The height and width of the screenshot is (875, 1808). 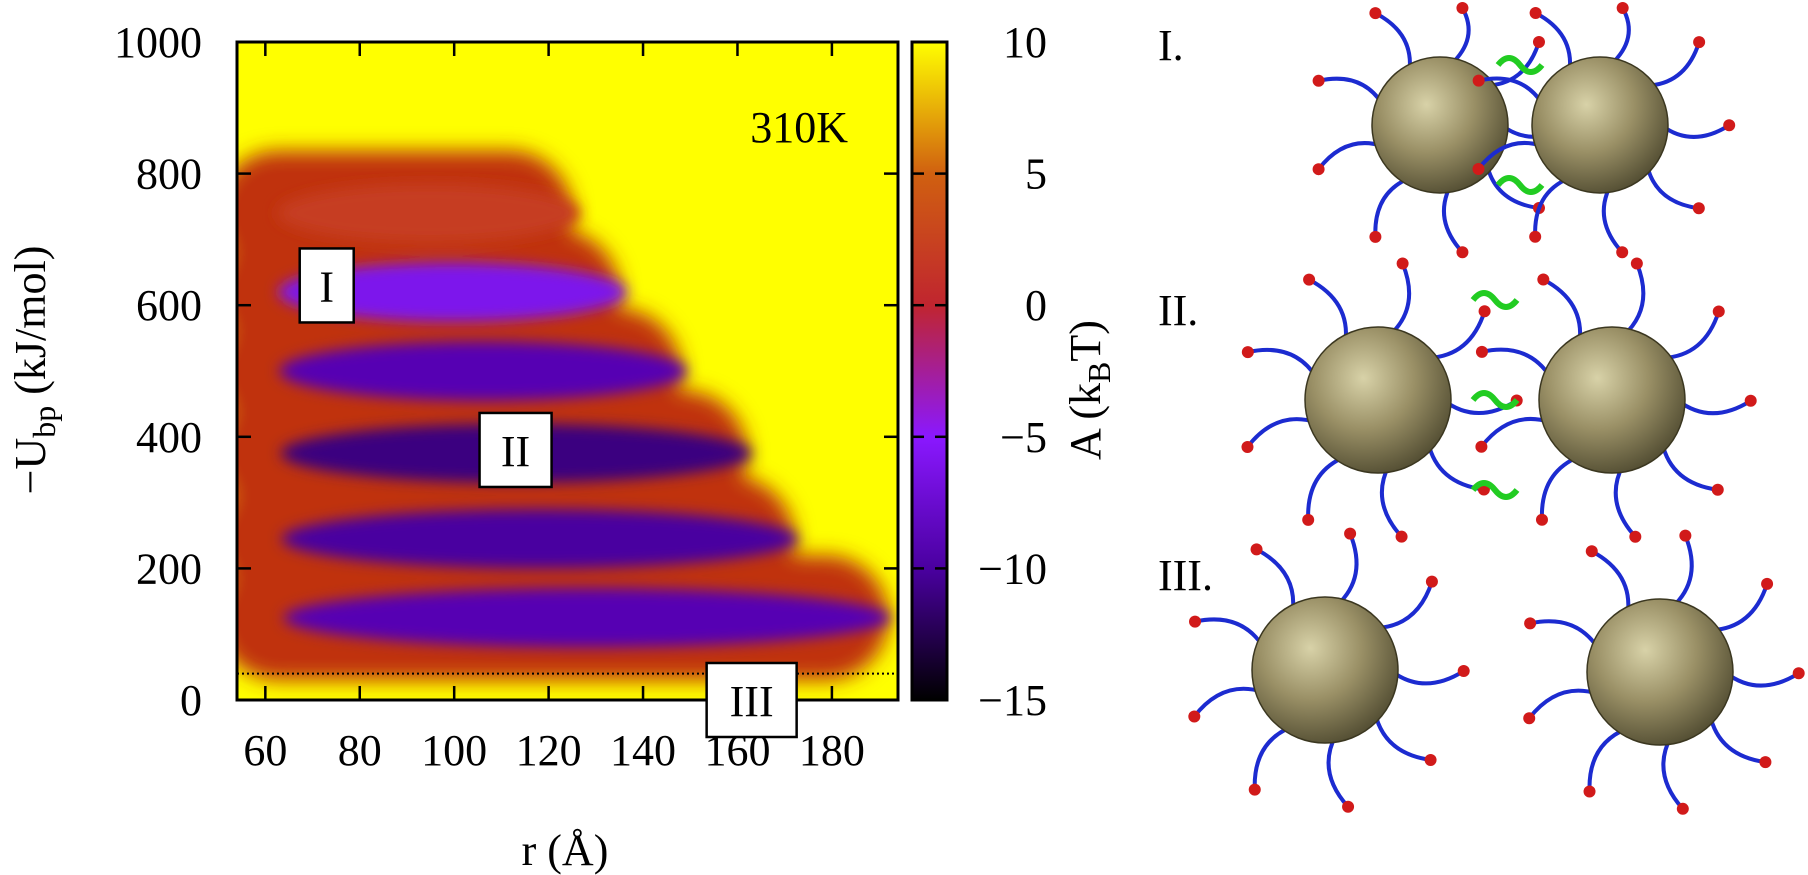 What do you see at coordinates (1178, 310) in the screenshot?
I see `panel-label-II: II.` at bounding box center [1178, 310].